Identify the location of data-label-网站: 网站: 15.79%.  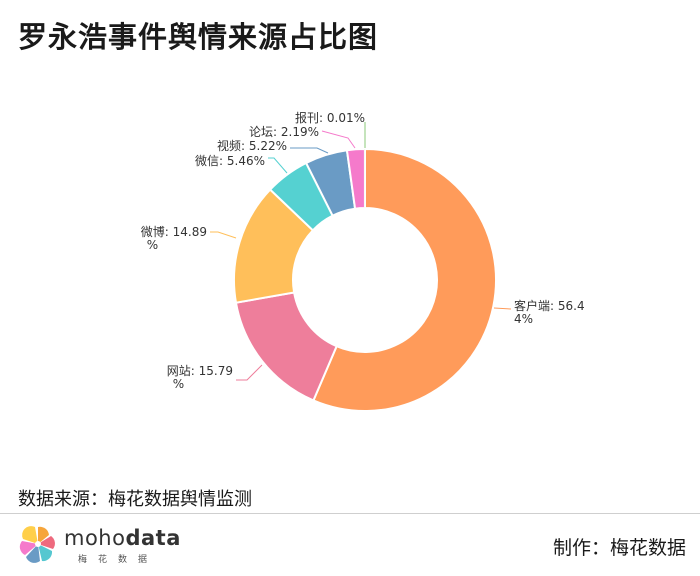
(200, 377).